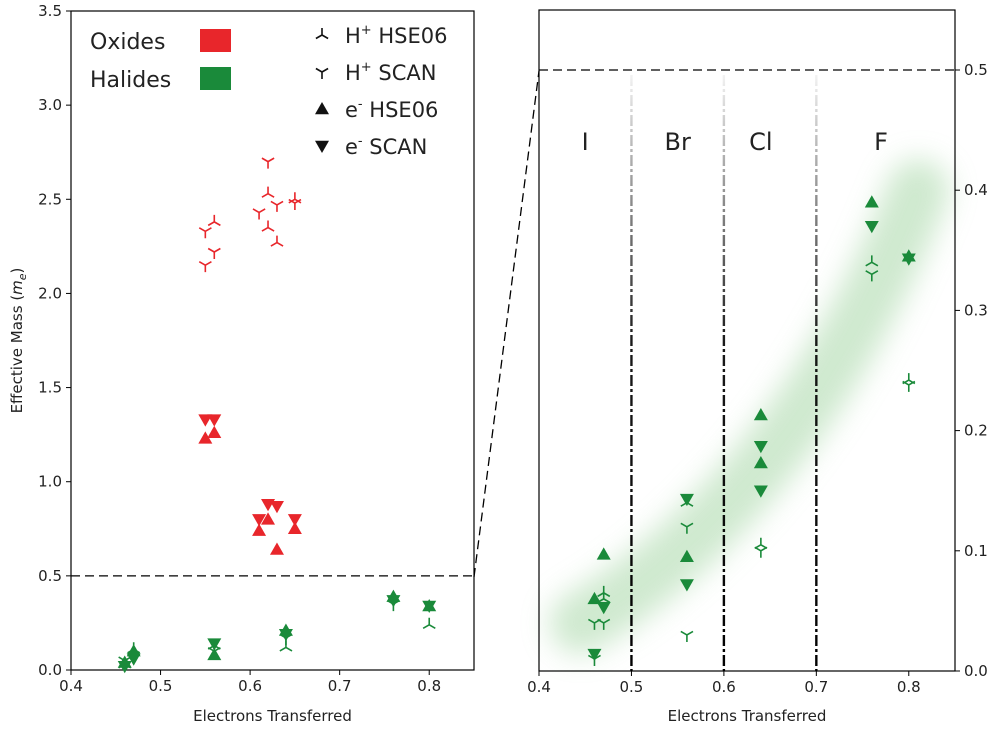  I want to click on legend-marker-label: H+ SCAN, so click(390, 72).